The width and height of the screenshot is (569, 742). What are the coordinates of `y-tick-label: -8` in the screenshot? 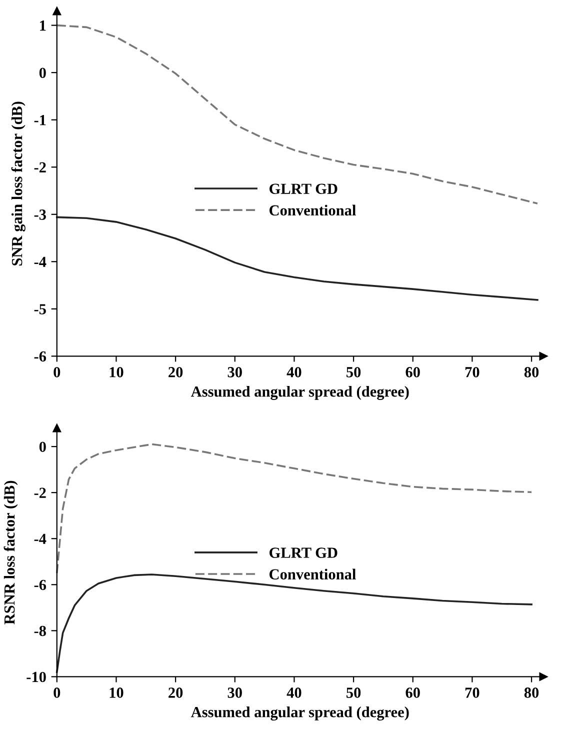 It's located at (40, 631).